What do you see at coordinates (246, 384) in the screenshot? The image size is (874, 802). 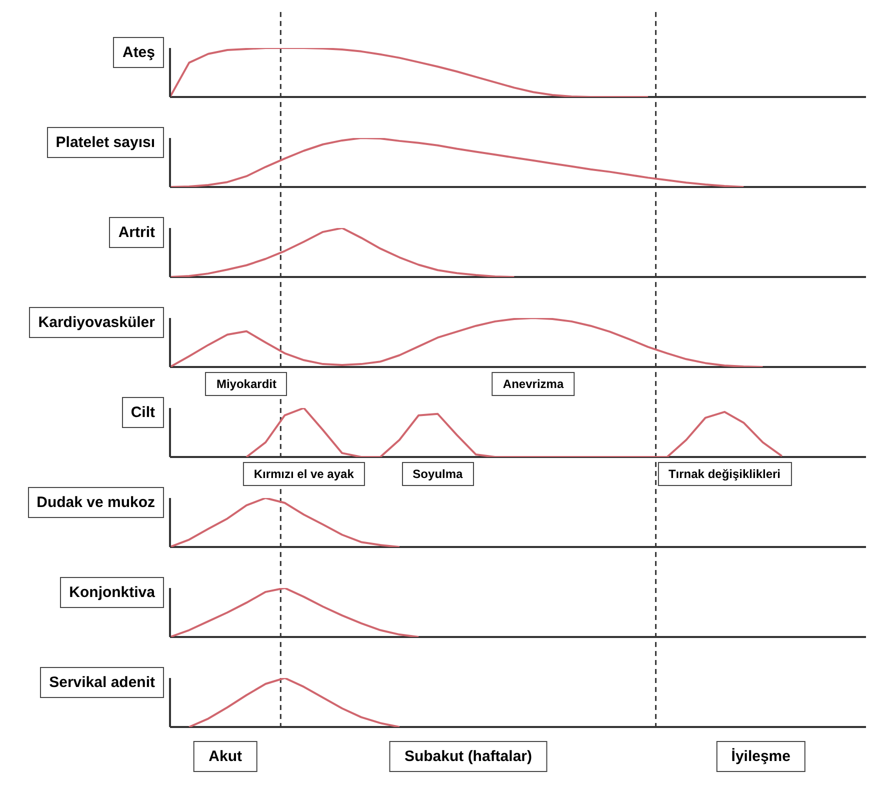 I see `text: Miyokardit` at bounding box center [246, 384].